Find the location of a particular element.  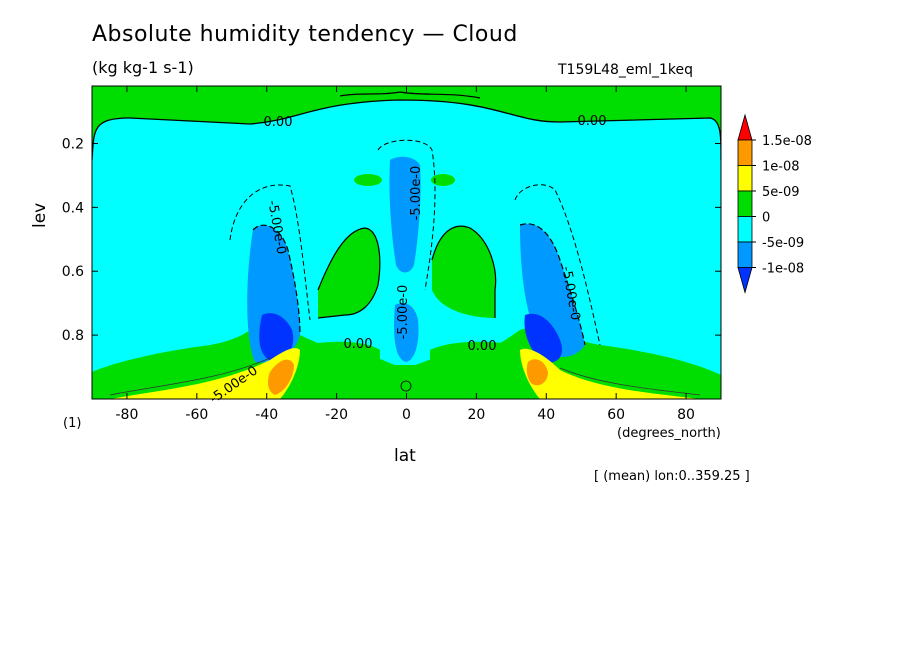

x-tick-label: 20 is located at coordinates (476, 415).